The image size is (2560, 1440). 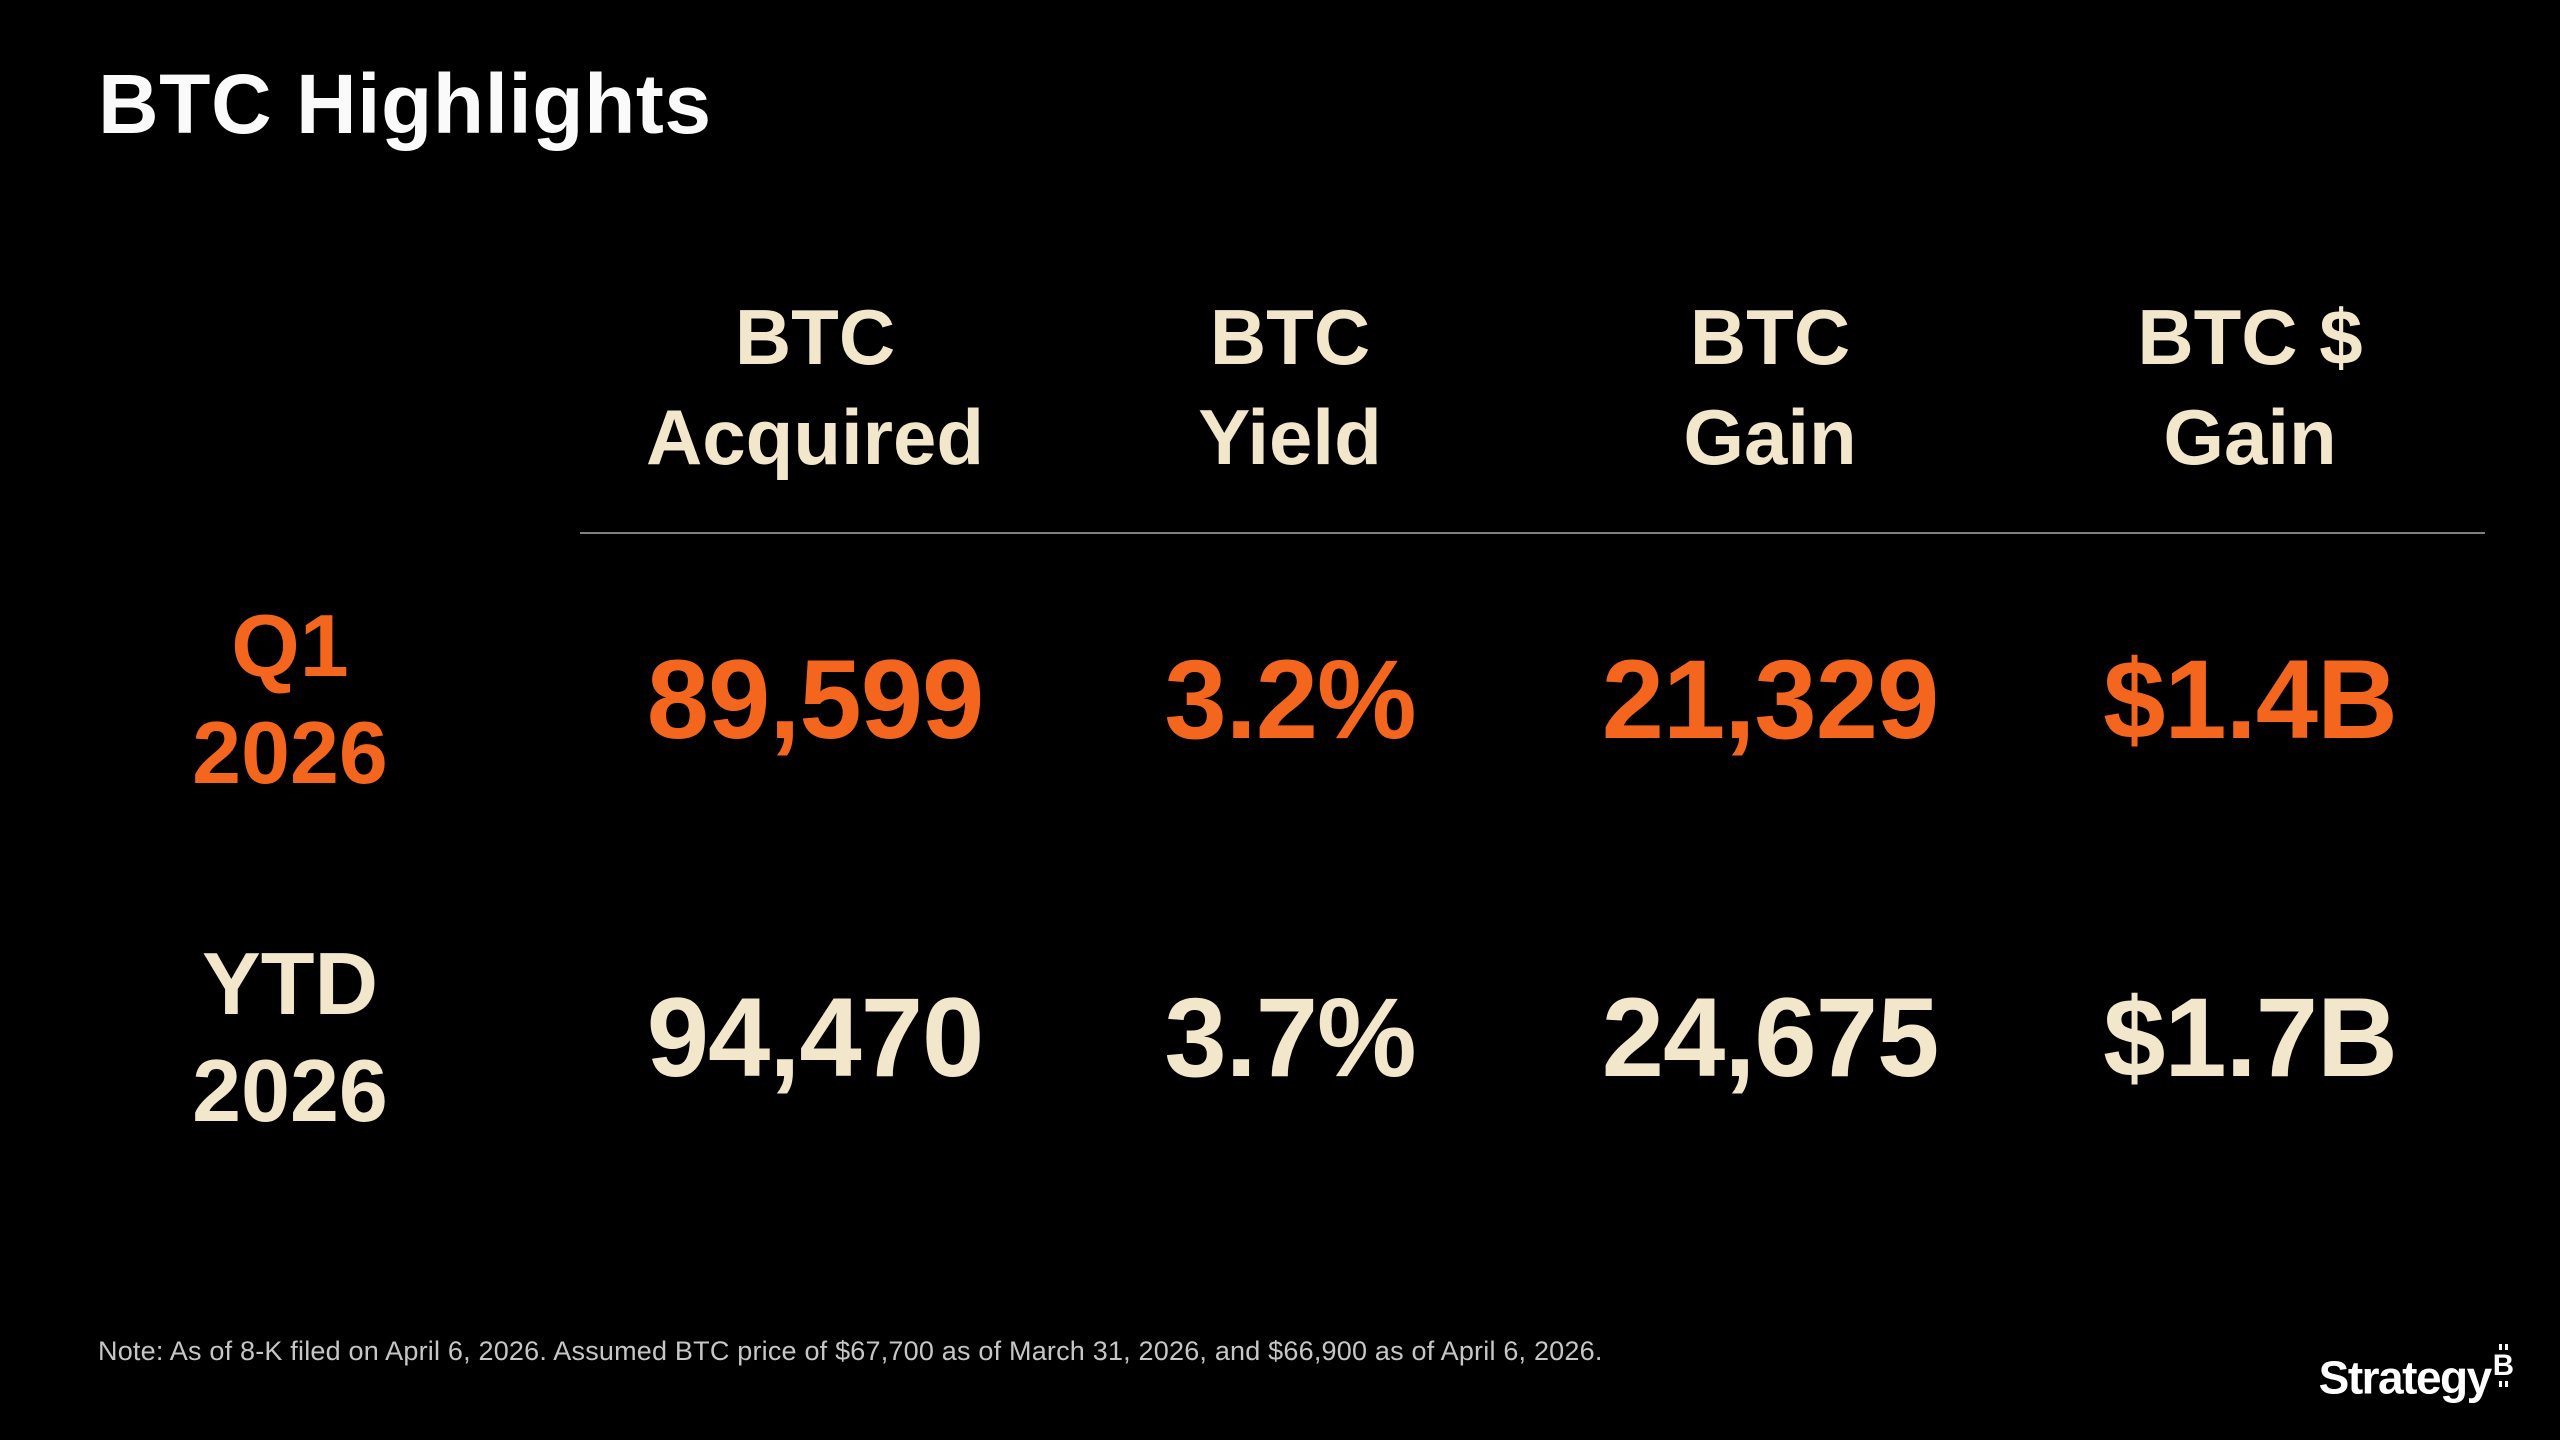 What do you see at coordinates (815, 1037) in the screenshot?
I see `cell-ytd-btc-acquired: 94,470` at bounding box center [815, 1037].